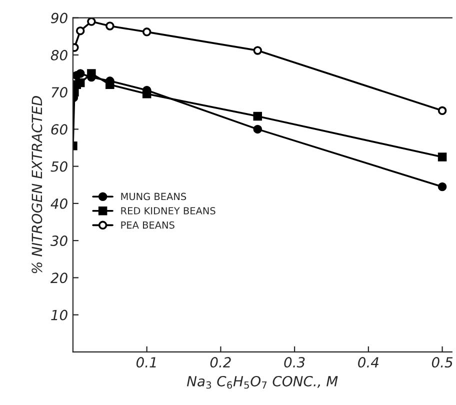  I want to click on y-tick-label: 70, so click(60, 92).